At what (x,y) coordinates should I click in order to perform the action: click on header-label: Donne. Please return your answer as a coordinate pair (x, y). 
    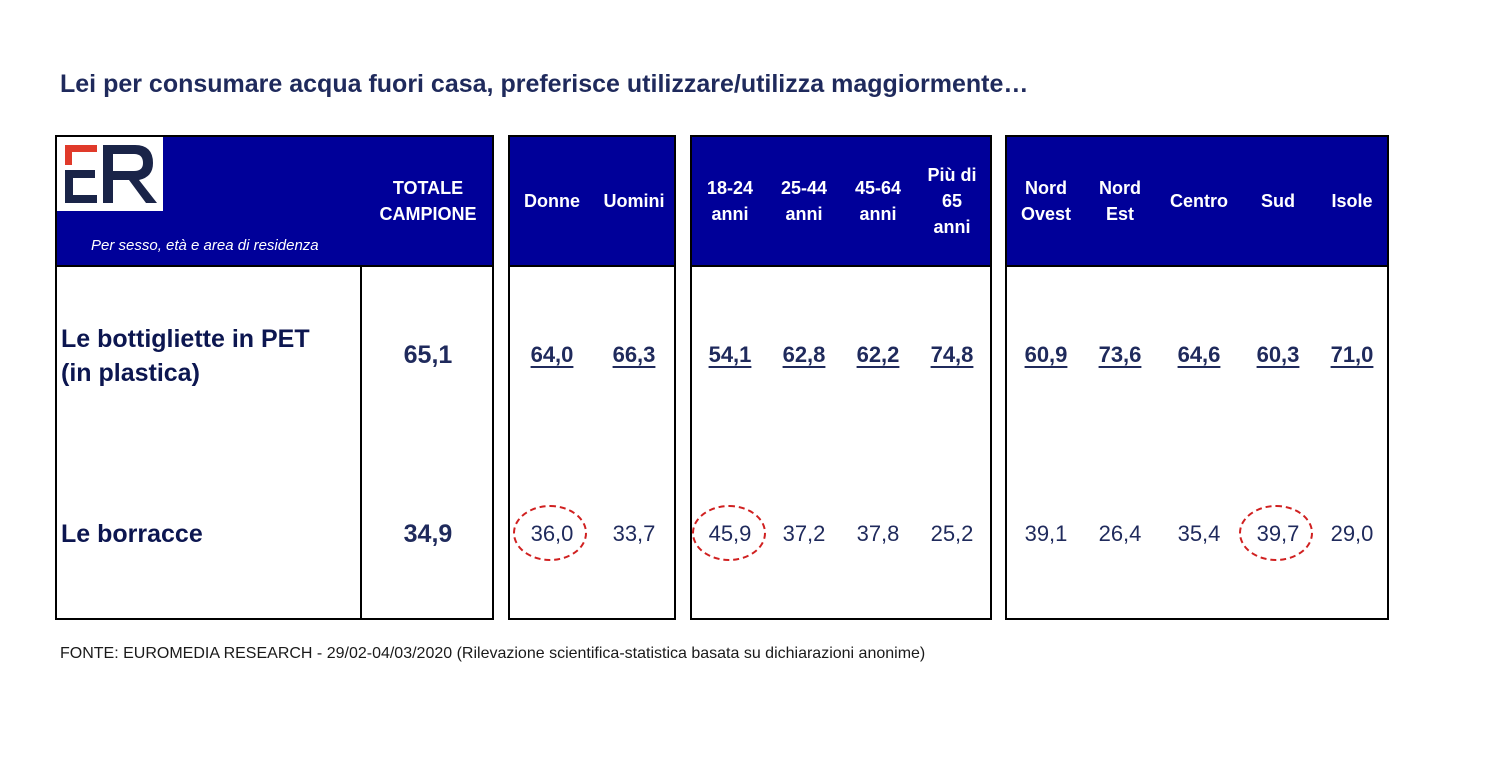
    Looking at the image, I should click on (552, 201).